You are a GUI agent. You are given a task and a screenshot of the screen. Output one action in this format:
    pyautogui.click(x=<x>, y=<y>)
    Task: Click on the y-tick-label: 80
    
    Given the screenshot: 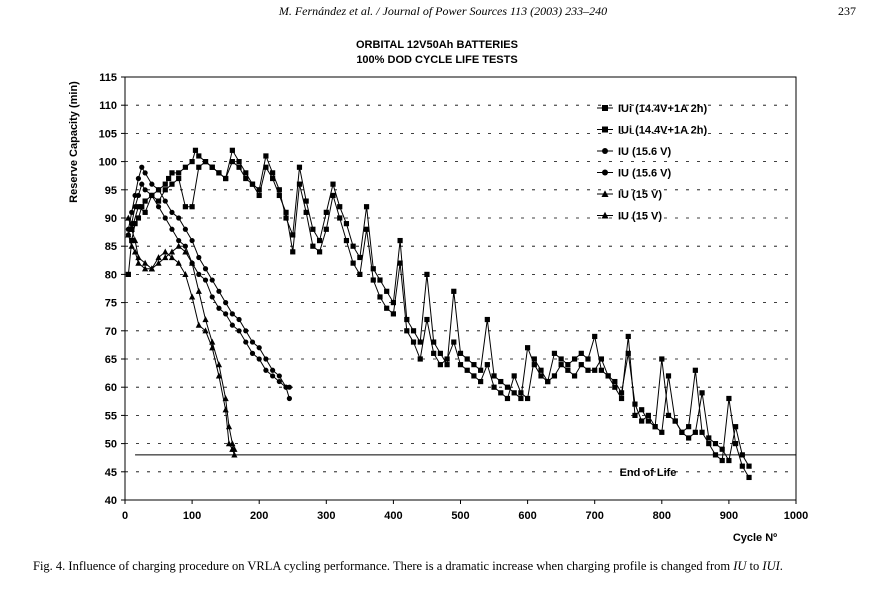 What is the action you would take?
    pyautogui.click(x=111, y=275)
    